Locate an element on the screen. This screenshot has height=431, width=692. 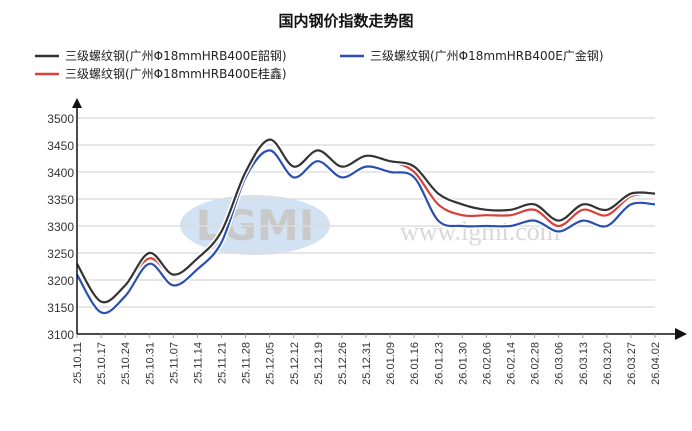
x-tick-label: 26.03.13 is located at coordinates (584, 363).